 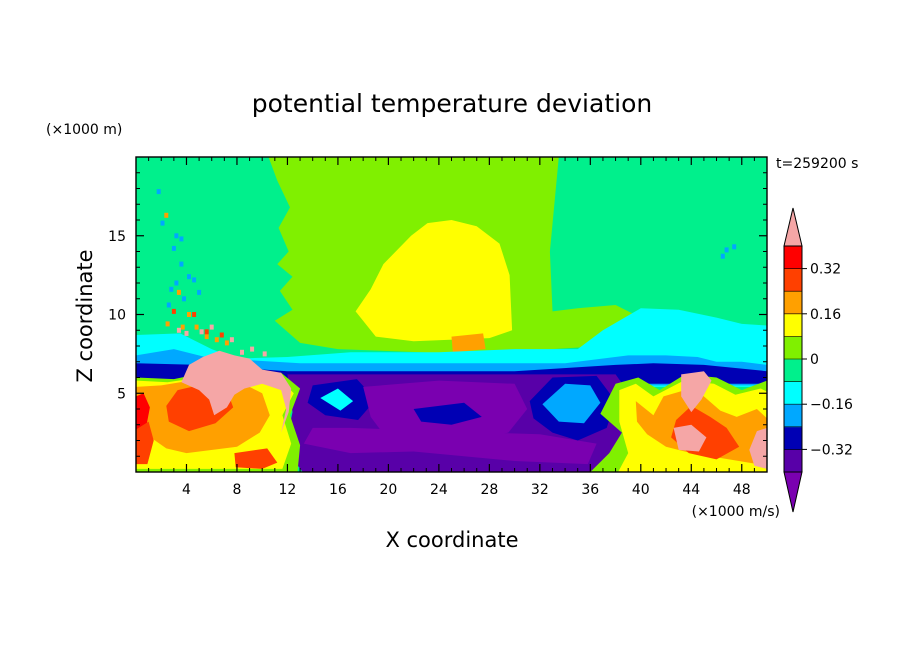 What do you see at coordinates (388, 490) in the screenshot?
I see `x-tick-label: 20` at bounding box center [388, 490].